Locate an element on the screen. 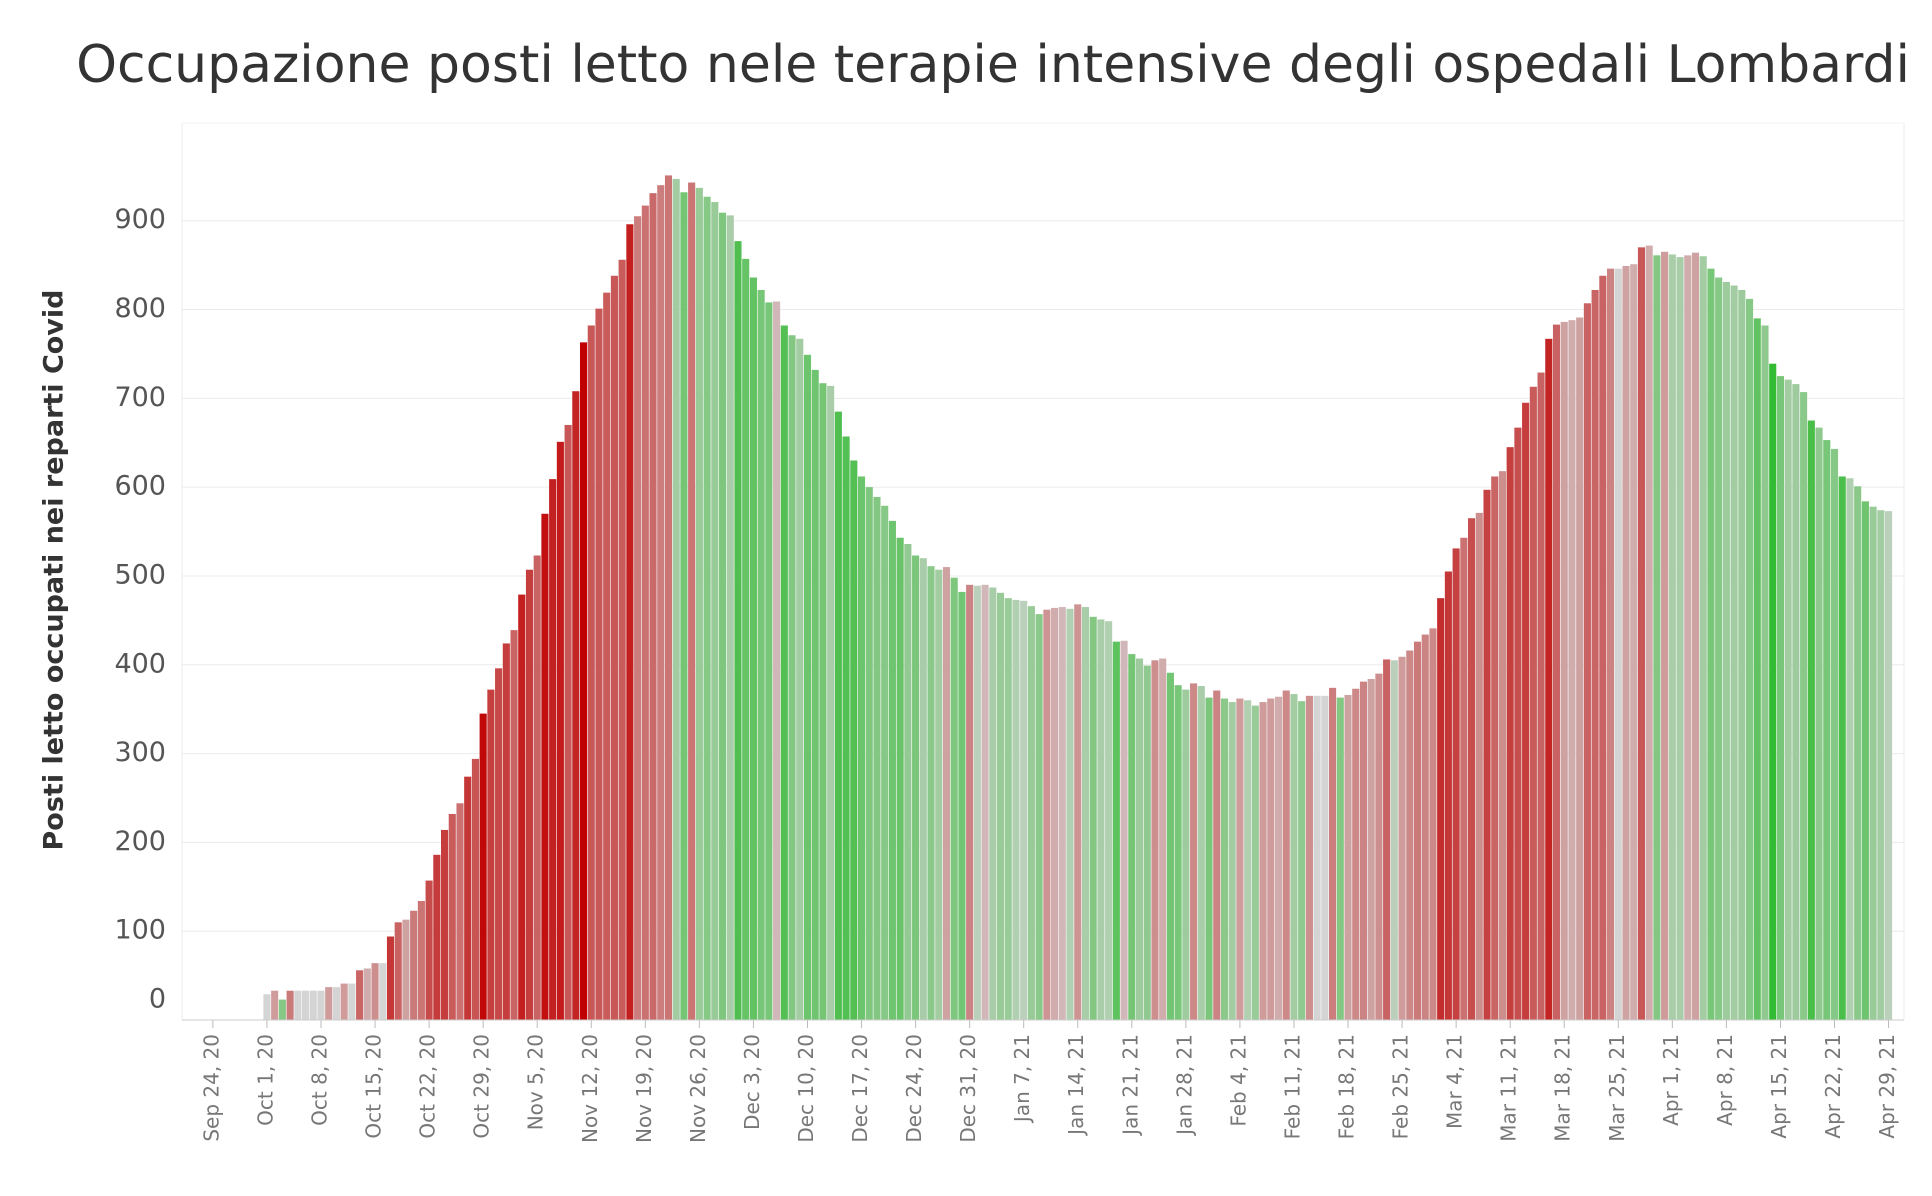 Image resolution: width=1932 pixels, height=1196 pixels. x-tick-label: Dec 17, 20 is located at coordinates (860, 1088).